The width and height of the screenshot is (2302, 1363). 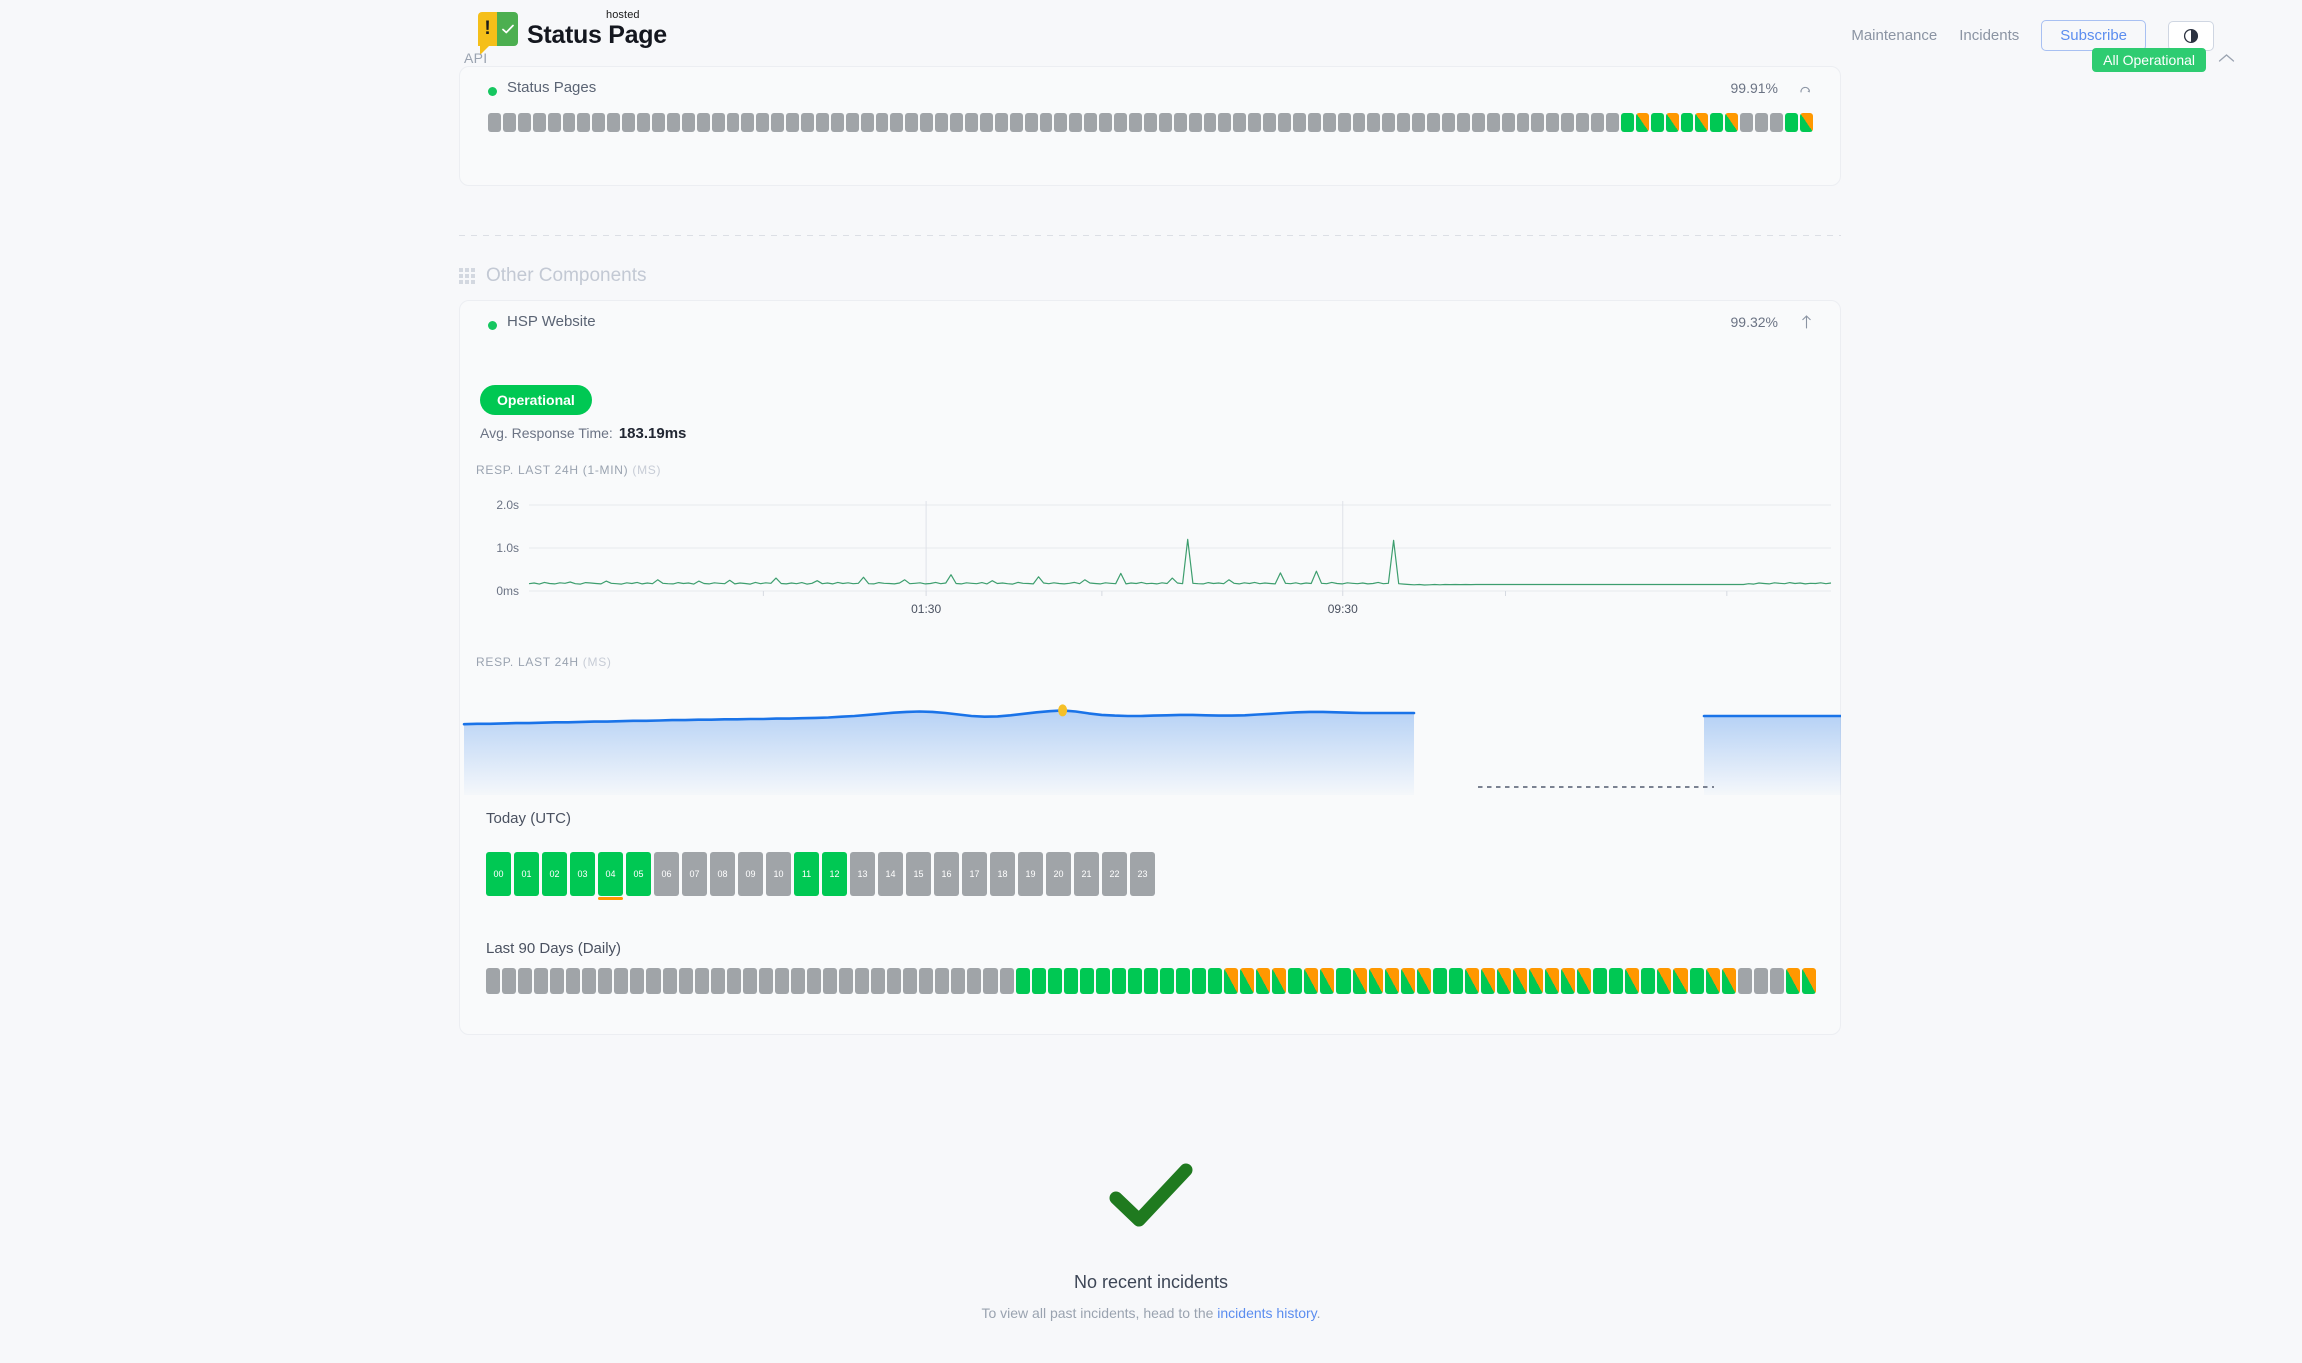 I want to click on last-90-days-bar-strip, so click(x=1151, y=981).